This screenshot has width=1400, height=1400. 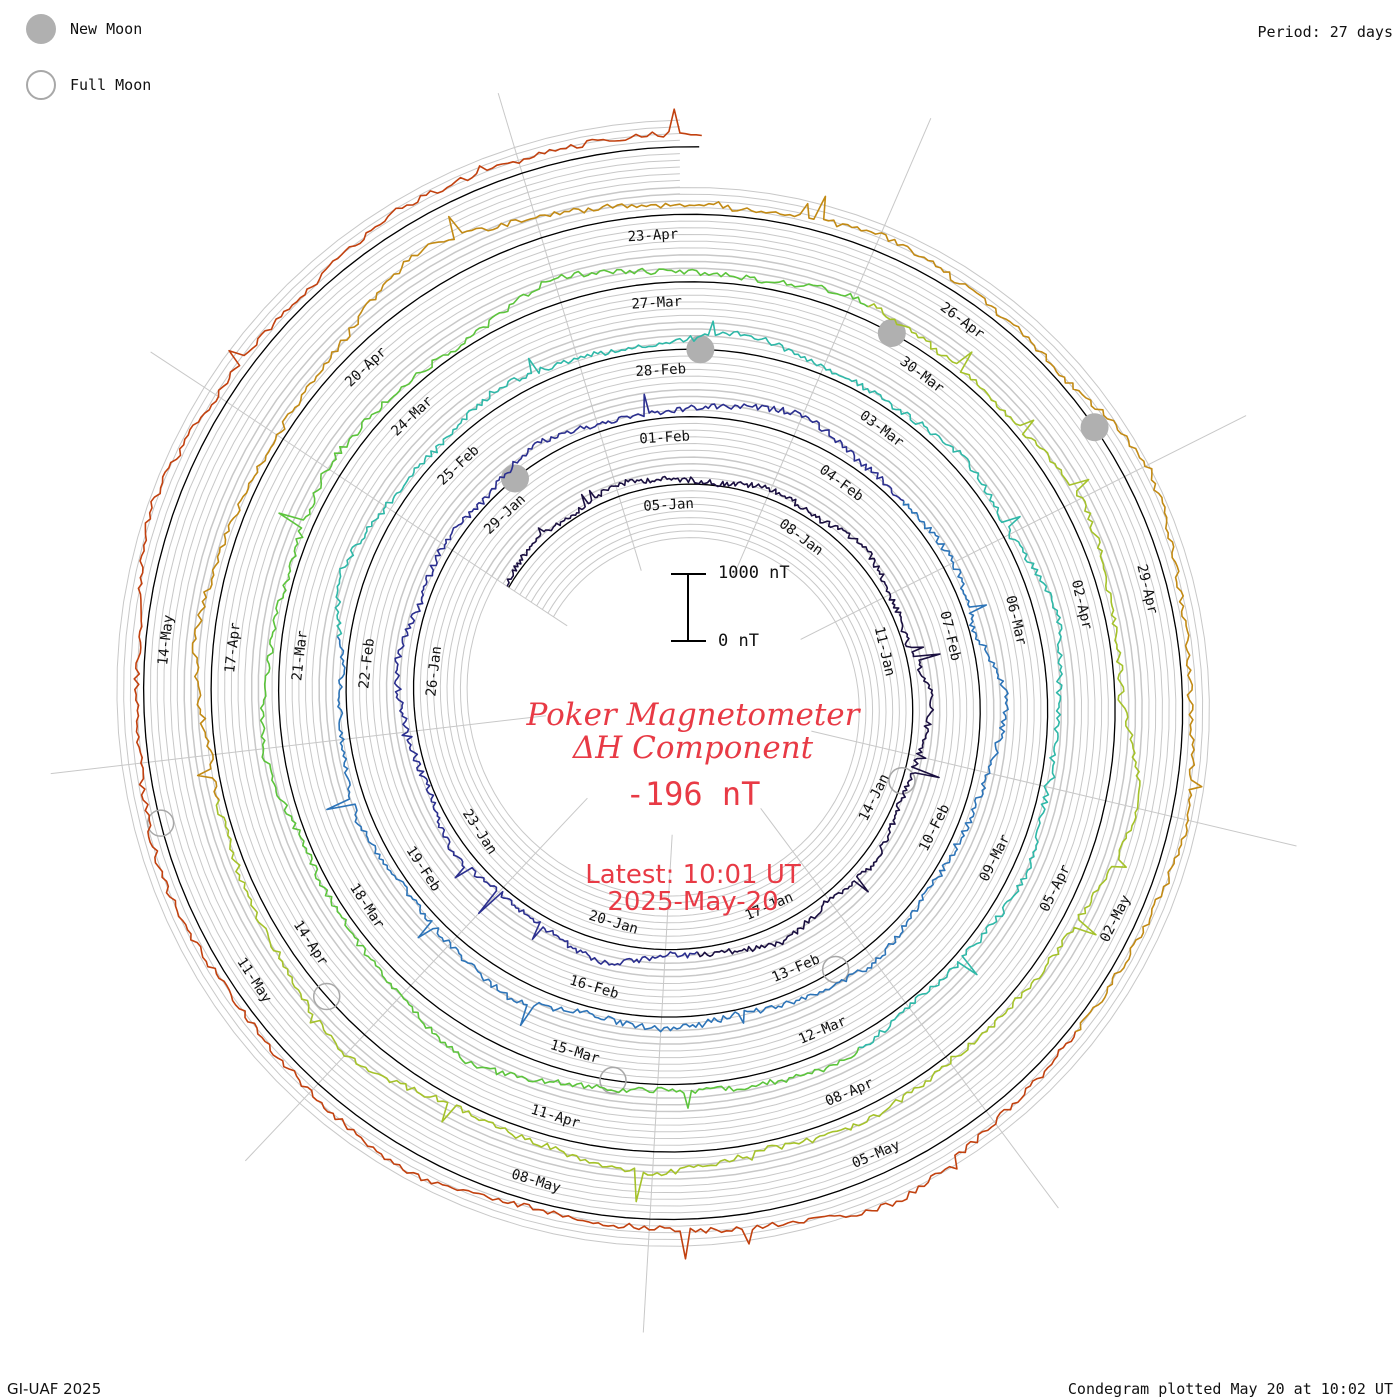 I want to click on date-label: 28-Feb, so click(x=660, y=370).